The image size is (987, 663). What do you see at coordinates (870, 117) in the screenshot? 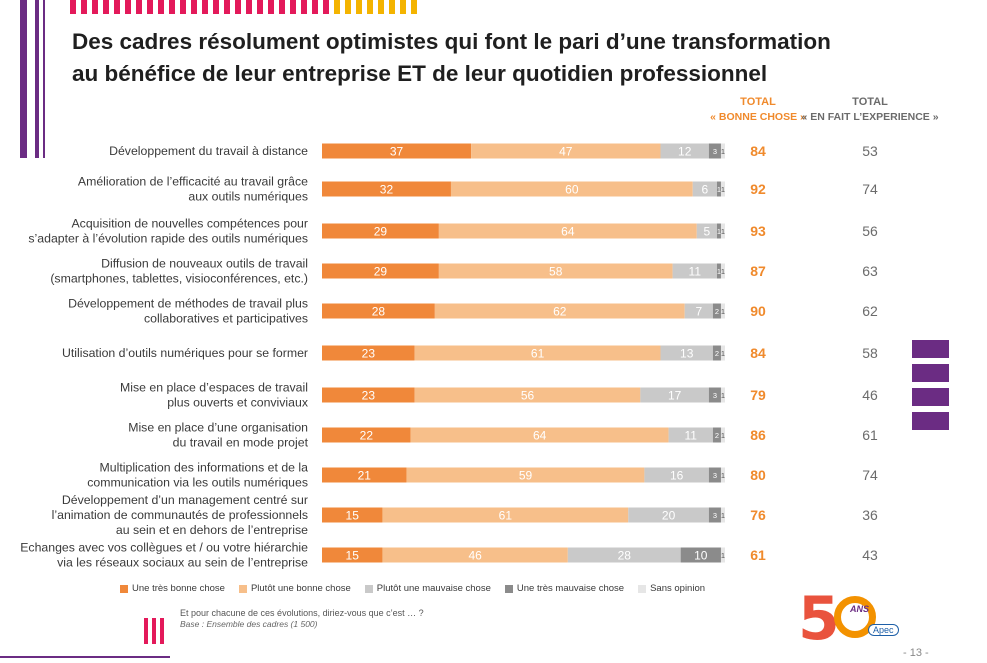
I see `header-total-exp-l2: « EN FAIT L’EXPERIENCE »` at bounding box center [870, 117].